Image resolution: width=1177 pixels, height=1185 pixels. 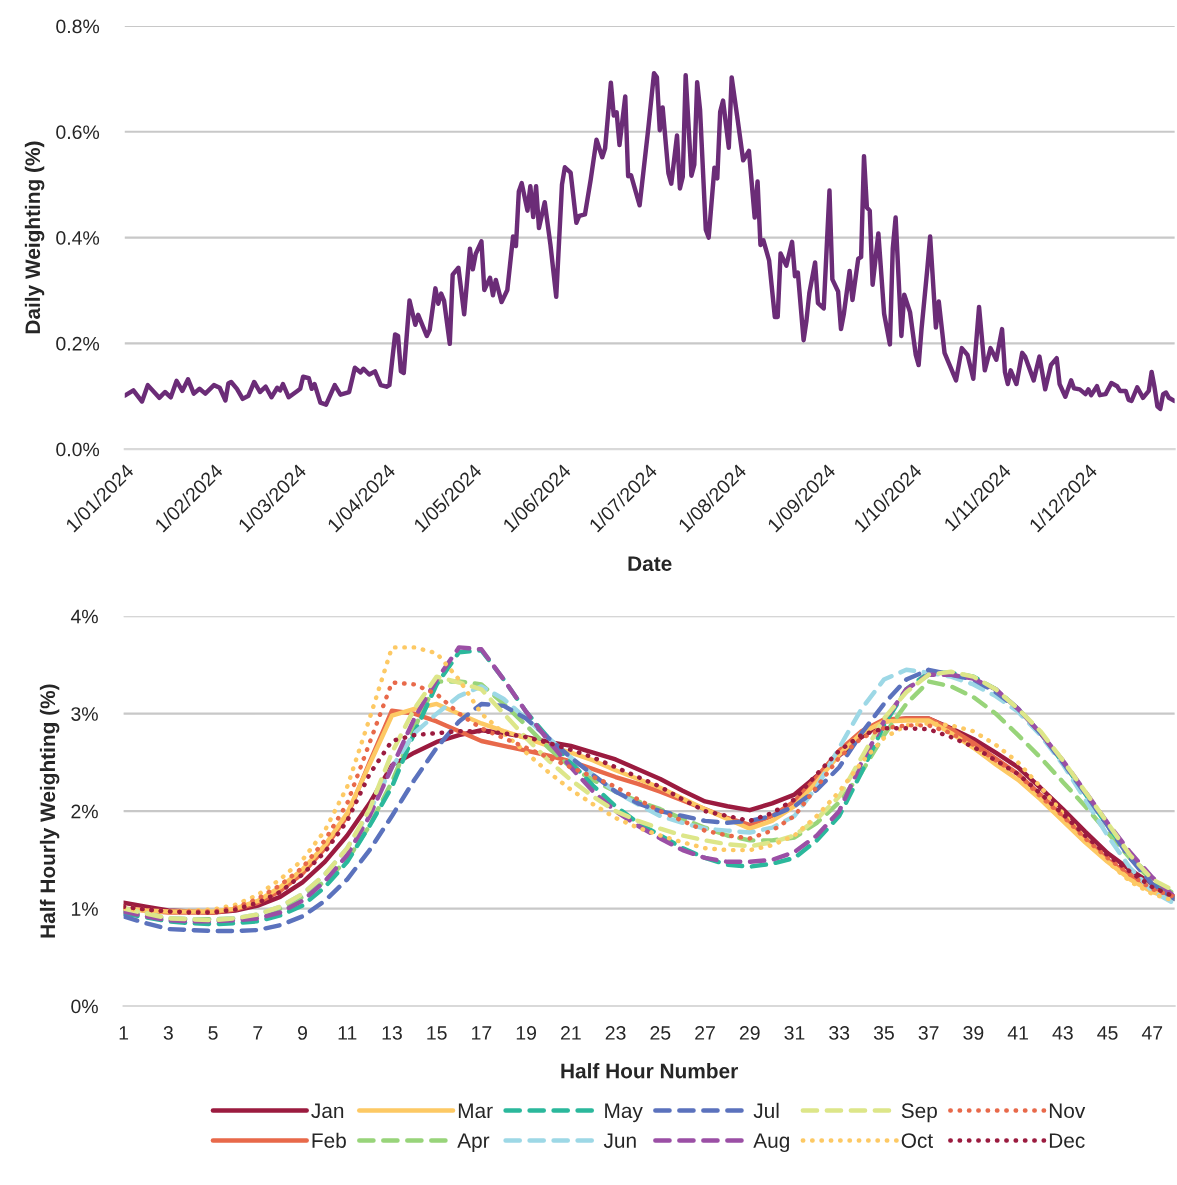 I want to click on legend-label: Feb, so click(x=329, y=1140).